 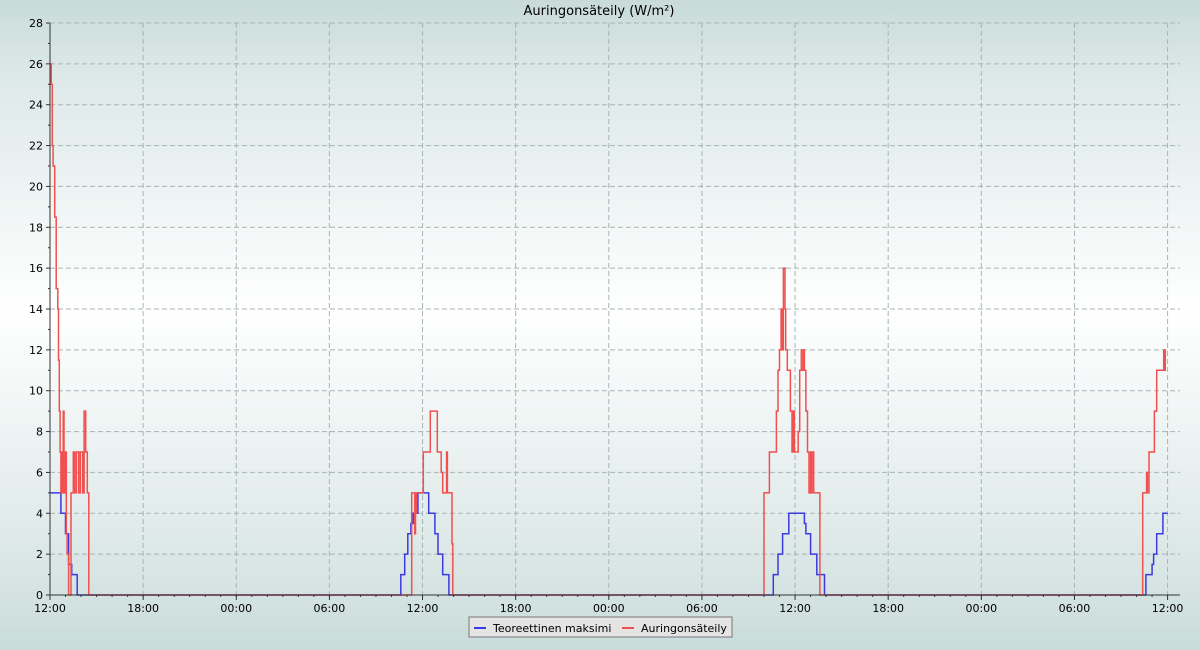 What do you see at coordinates (39, 472) in the screenshot?
I see `y-tick-label: 6` at bounding box center [39, 472].